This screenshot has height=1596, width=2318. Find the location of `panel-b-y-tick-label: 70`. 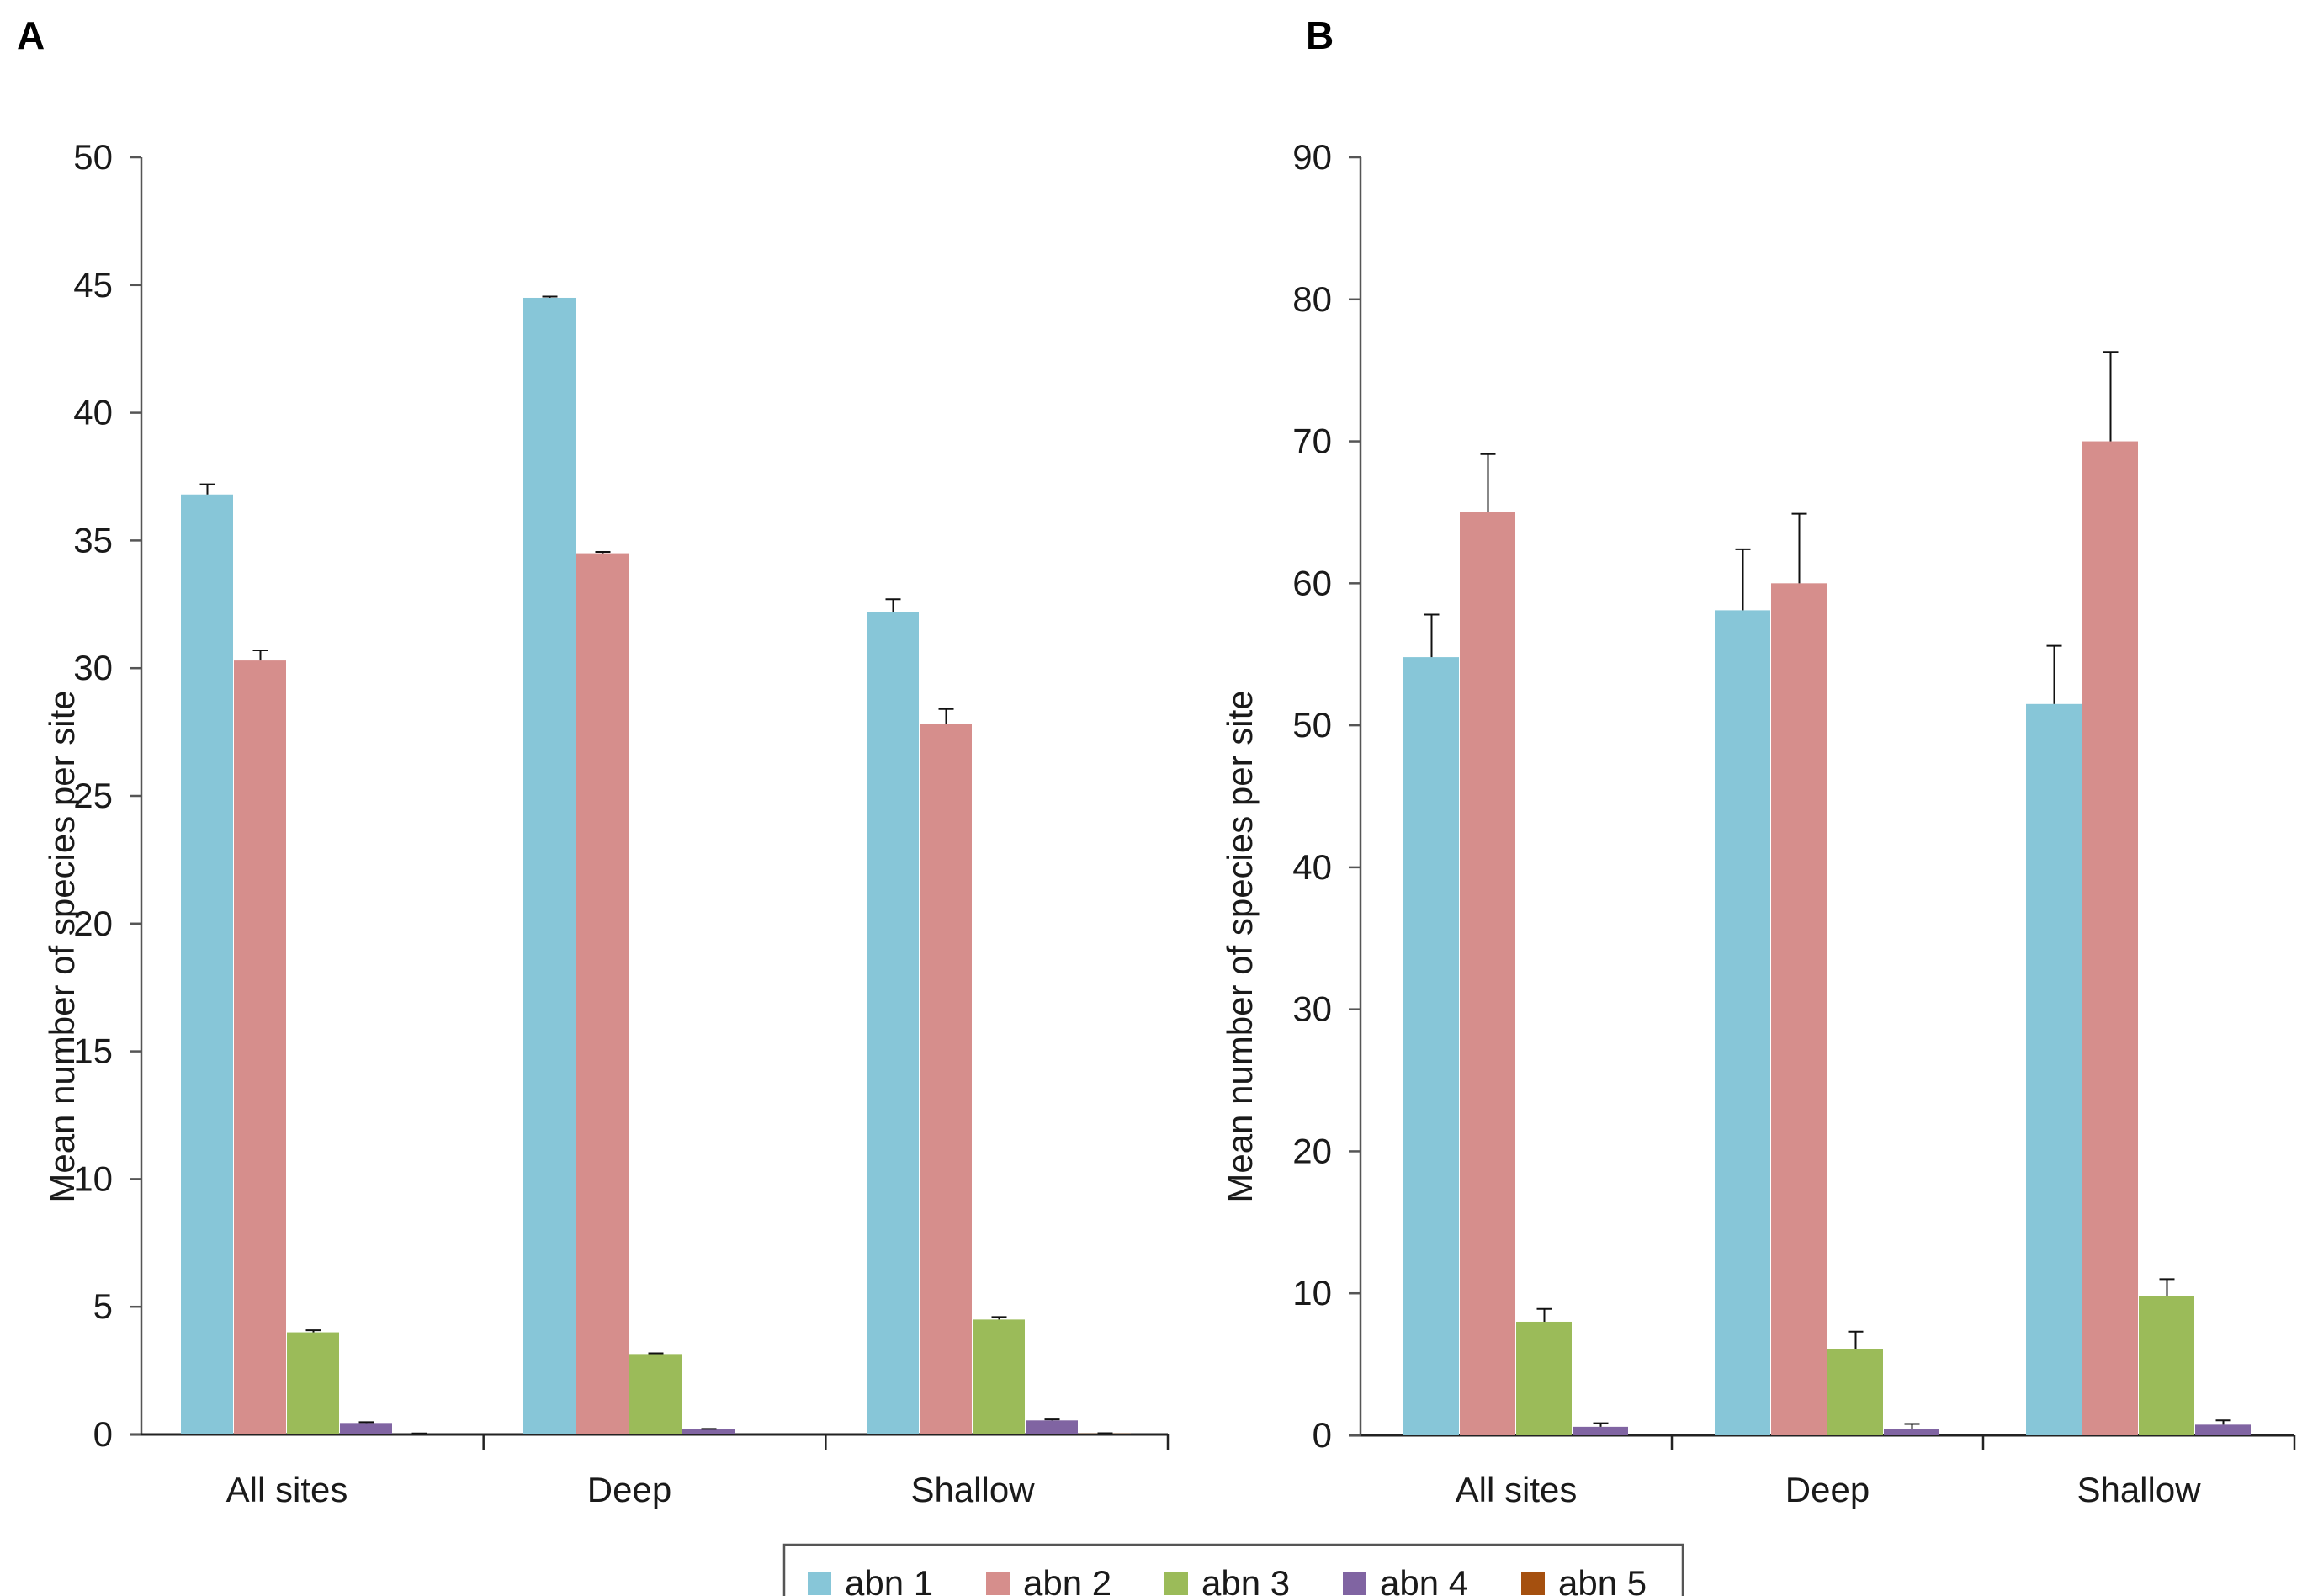

panel-b-y-tick-label: 70 is located at coordinates (1312, 441).